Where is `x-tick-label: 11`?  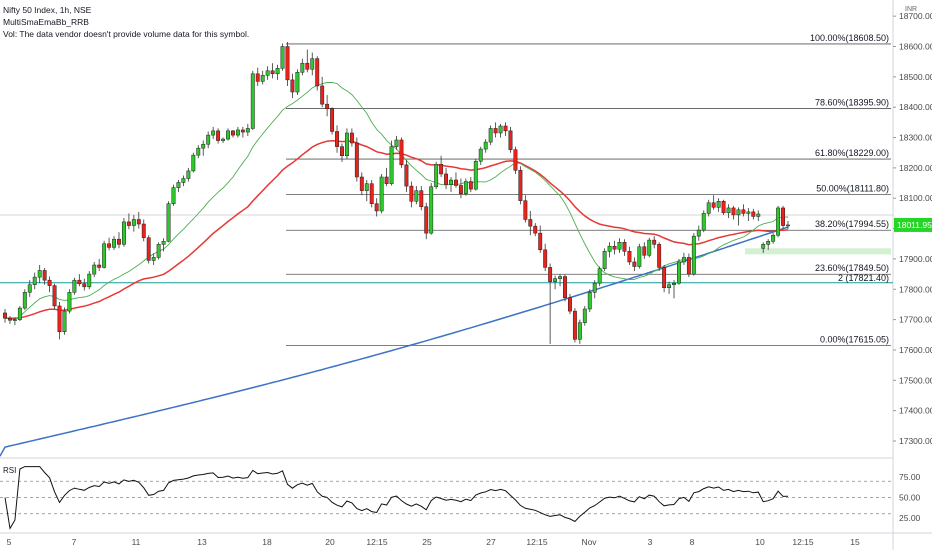 x-tick-label: 11 is located at coordinates (136, 542).